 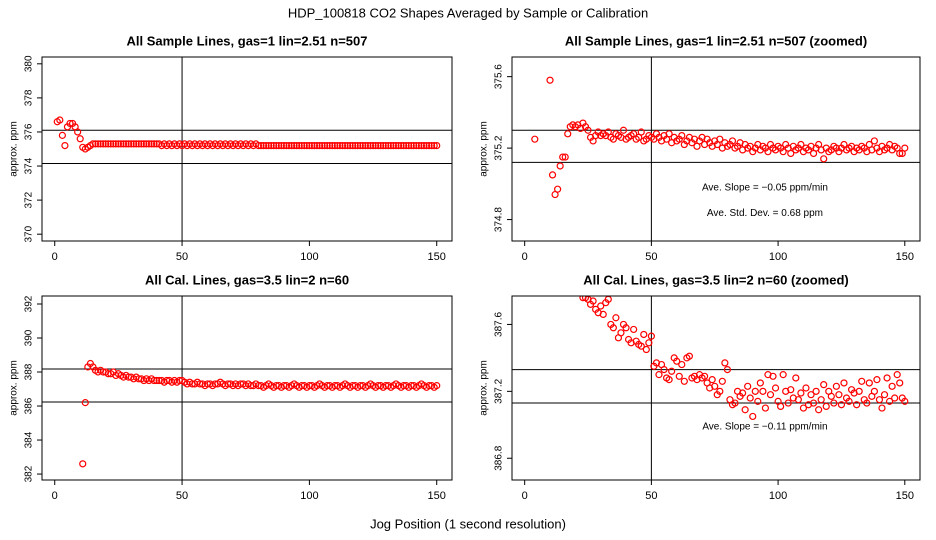 I want to click on y-tick-label: 380, so click(x=29, y=63).